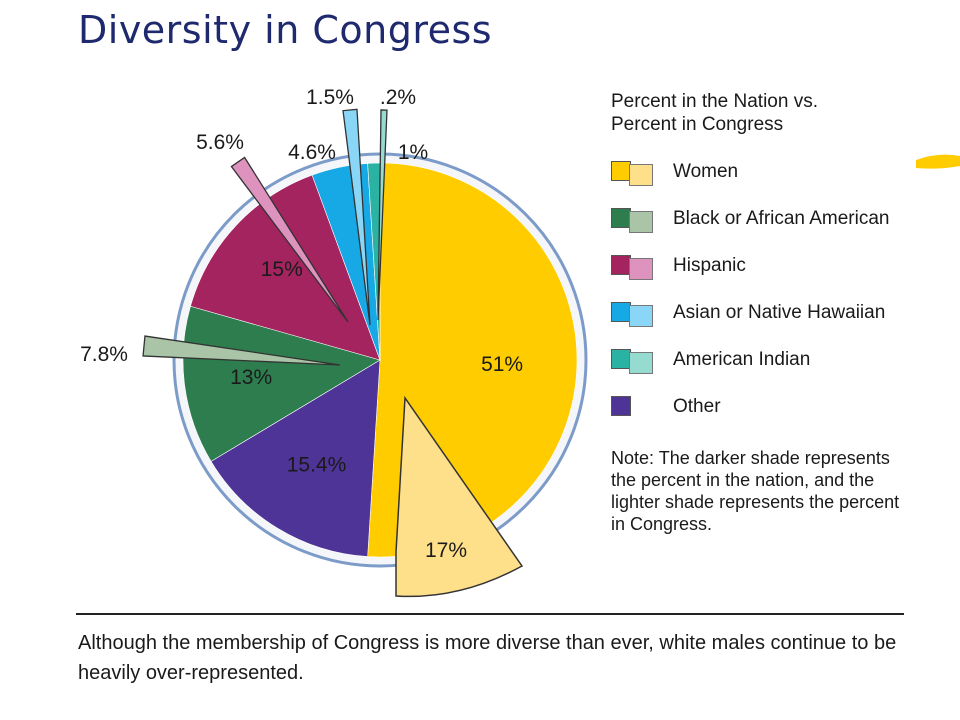 Image resolution: width=960 pixels, height=720 pixels. What do you see at coordinates (285, 30) in the screenshot?
I see `chart-title: Diversity in Congress` at bounding box center [285, 30].